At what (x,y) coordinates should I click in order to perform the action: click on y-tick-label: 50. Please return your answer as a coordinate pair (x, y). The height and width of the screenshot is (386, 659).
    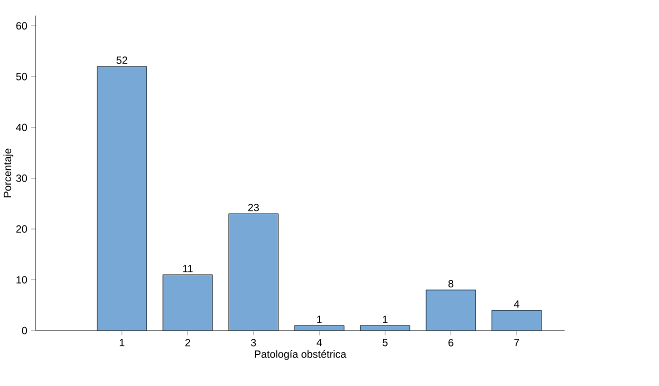
    Looking at the image, I should click on (21, 76).